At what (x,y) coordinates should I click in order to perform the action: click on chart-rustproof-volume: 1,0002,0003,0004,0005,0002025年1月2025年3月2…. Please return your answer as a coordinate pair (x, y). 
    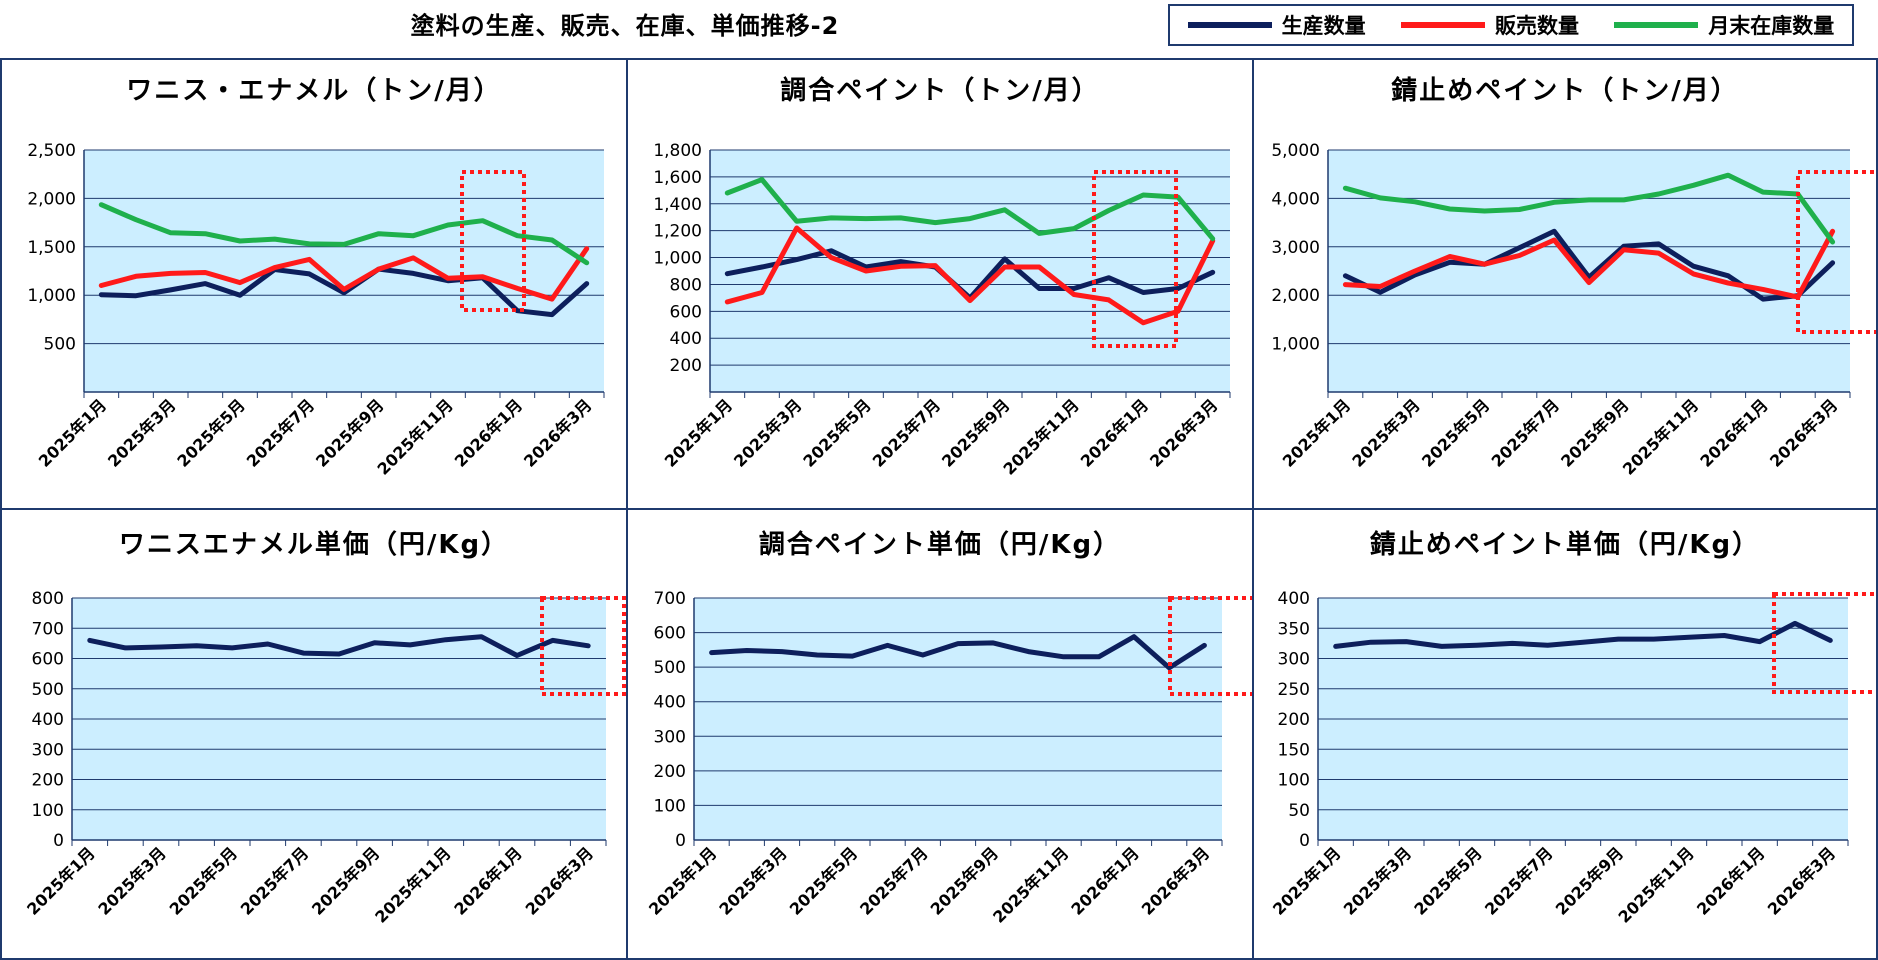
    Looking at the image, I should click on (1573, 310).